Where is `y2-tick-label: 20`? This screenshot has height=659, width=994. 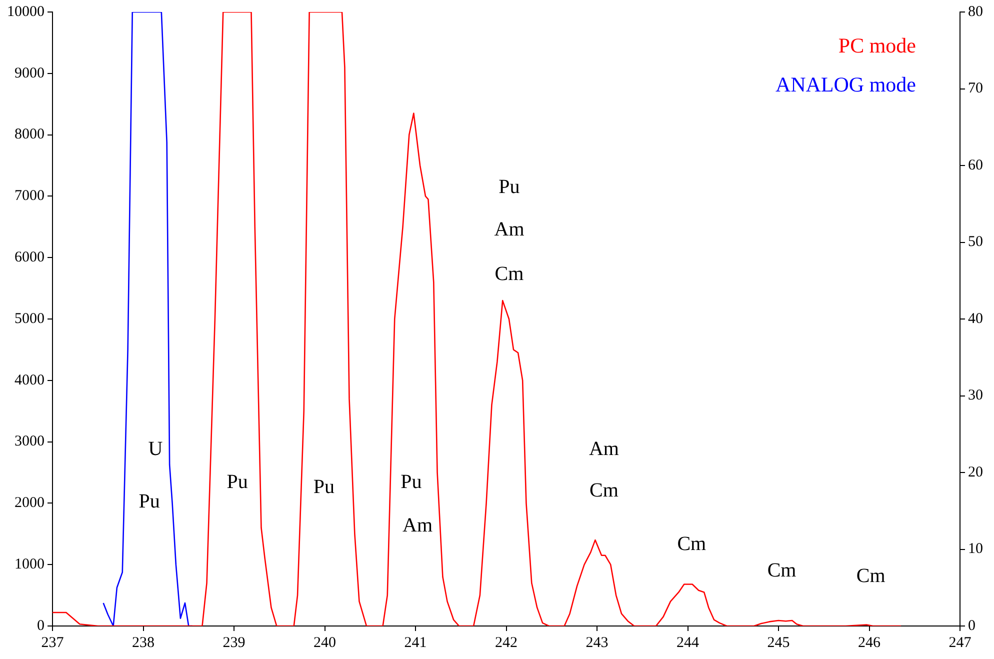
y2-tick-label: 20 is located at coordinates (975, 472).